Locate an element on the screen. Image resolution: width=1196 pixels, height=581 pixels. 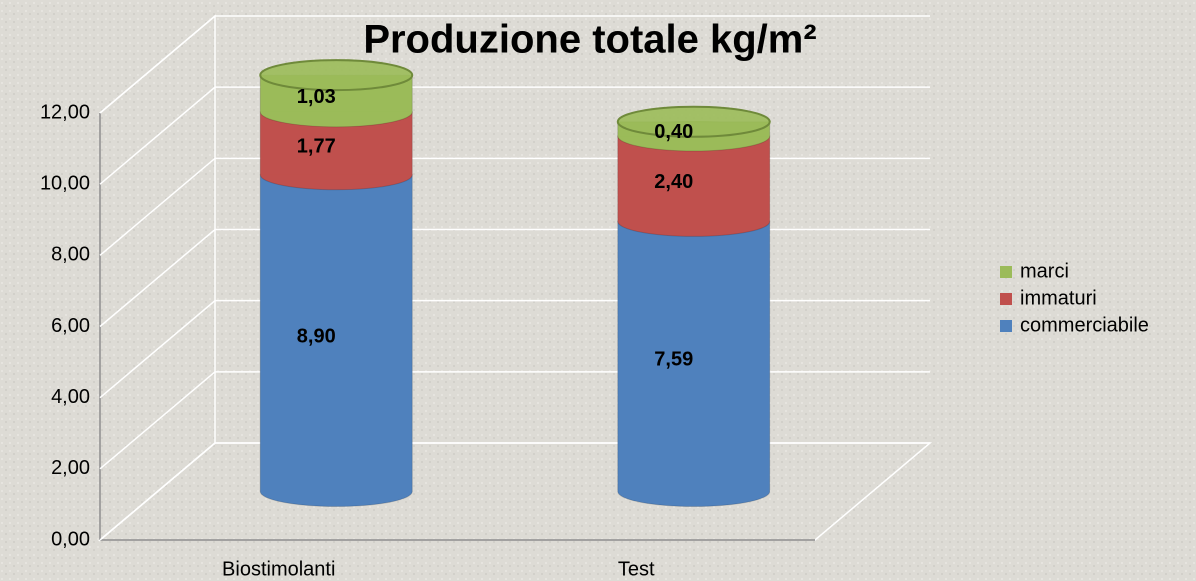
y-tick-label: 0,00 is located at coordinates (70, 539).